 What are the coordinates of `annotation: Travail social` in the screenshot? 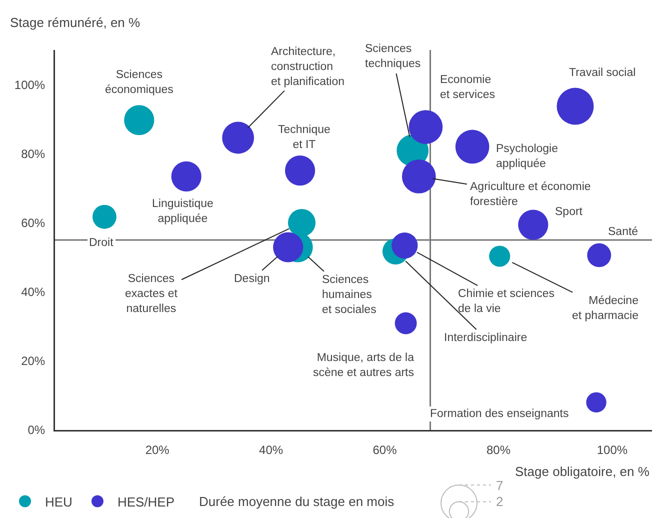 It's located at (602, 73).